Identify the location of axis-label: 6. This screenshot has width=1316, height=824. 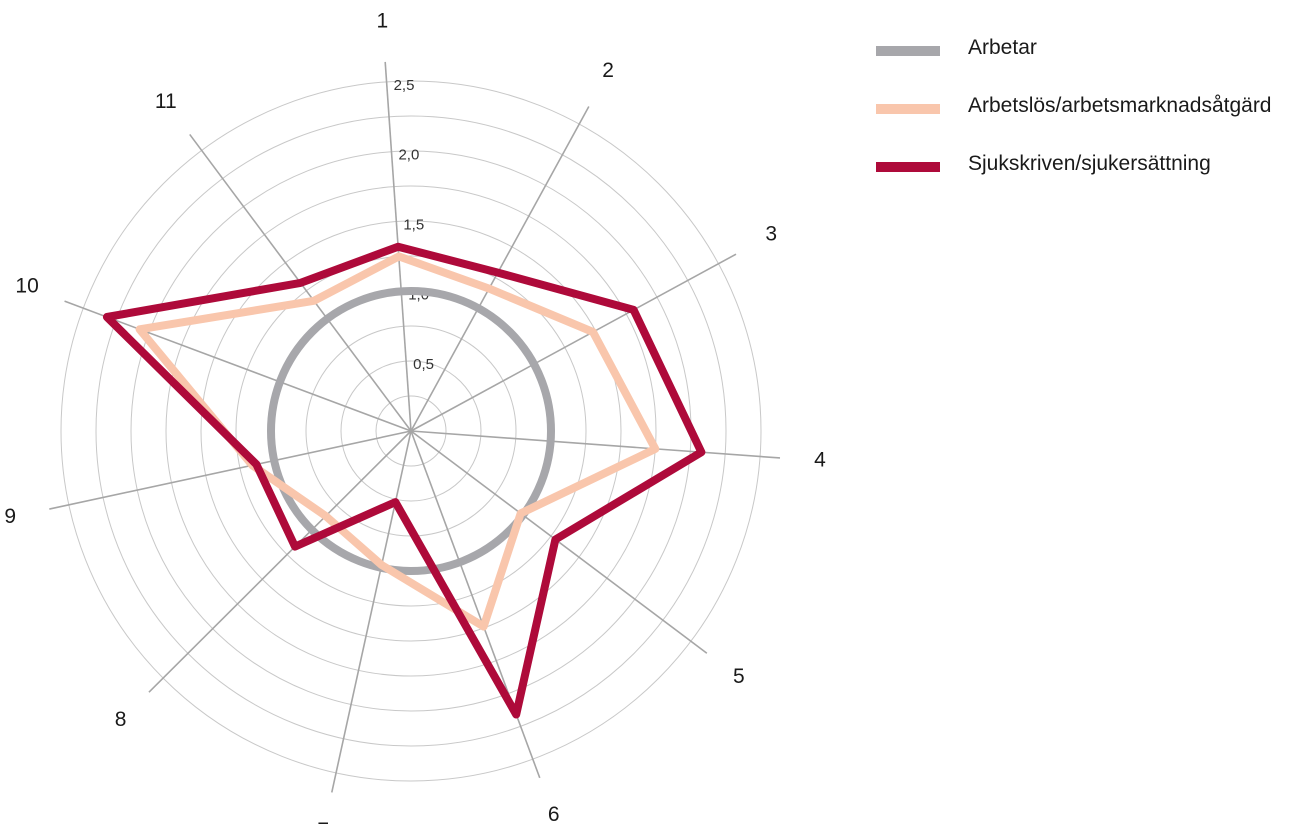
(554, 813).